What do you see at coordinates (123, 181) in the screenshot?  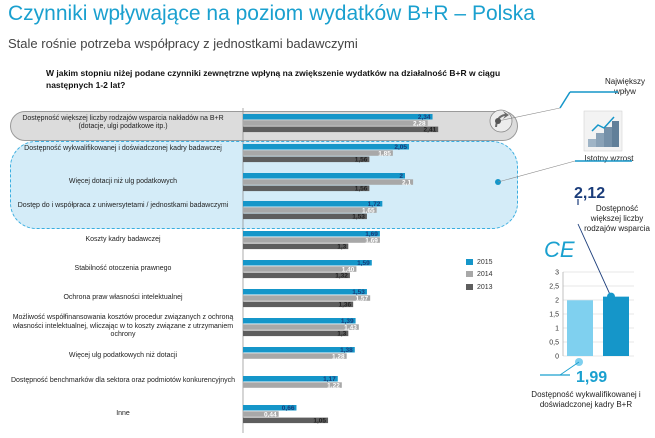 I see `category-label: Więcej dotacji niż ulg podatkowych` at bounding box center [123, 181].